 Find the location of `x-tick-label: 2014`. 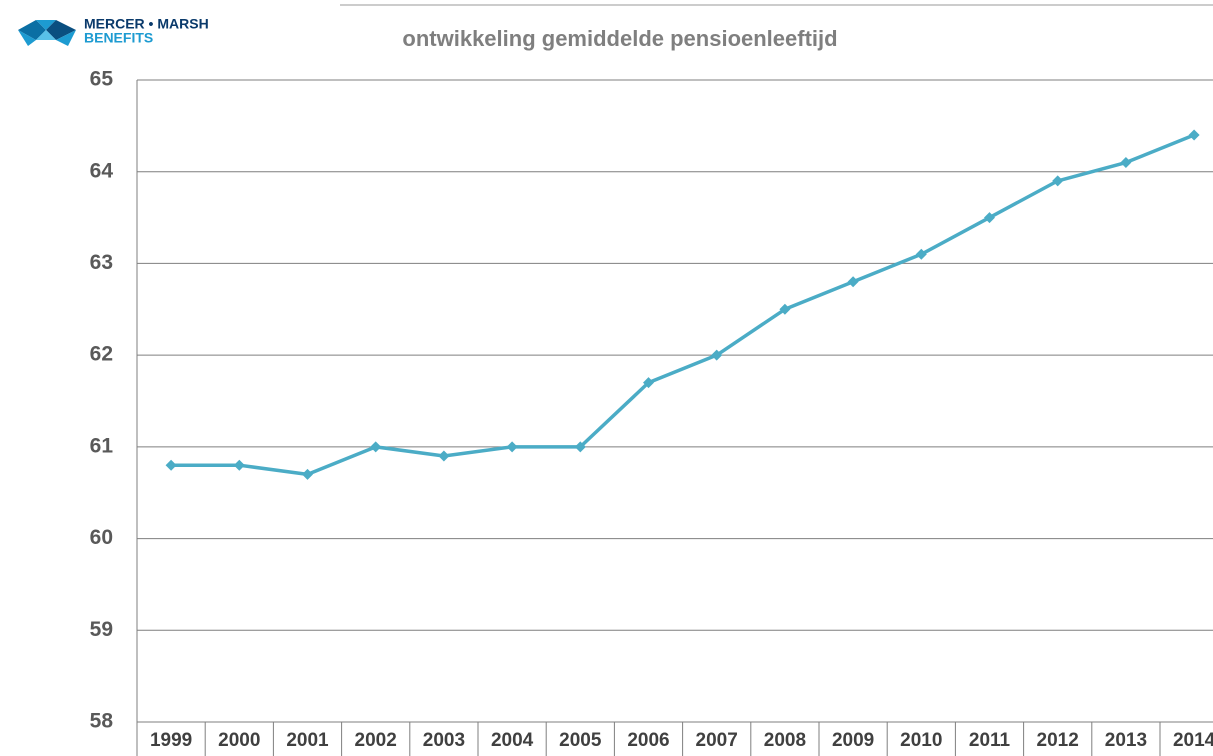

x-tick-label: 2014 is located at coordinates (1193, 740).